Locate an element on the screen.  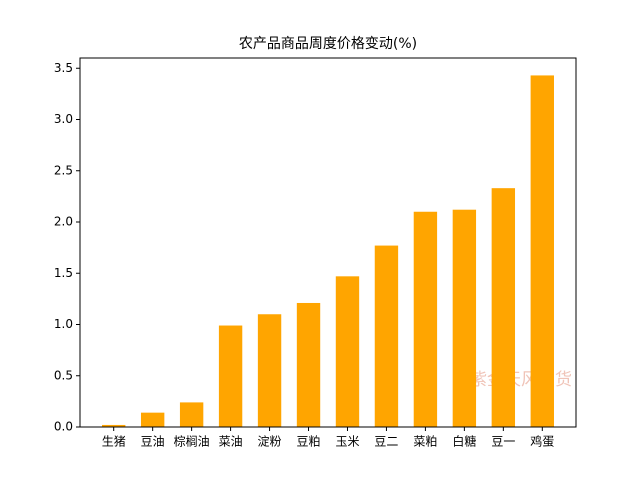
x-tick-label: 玉米 is located at coordinates (347, 442).